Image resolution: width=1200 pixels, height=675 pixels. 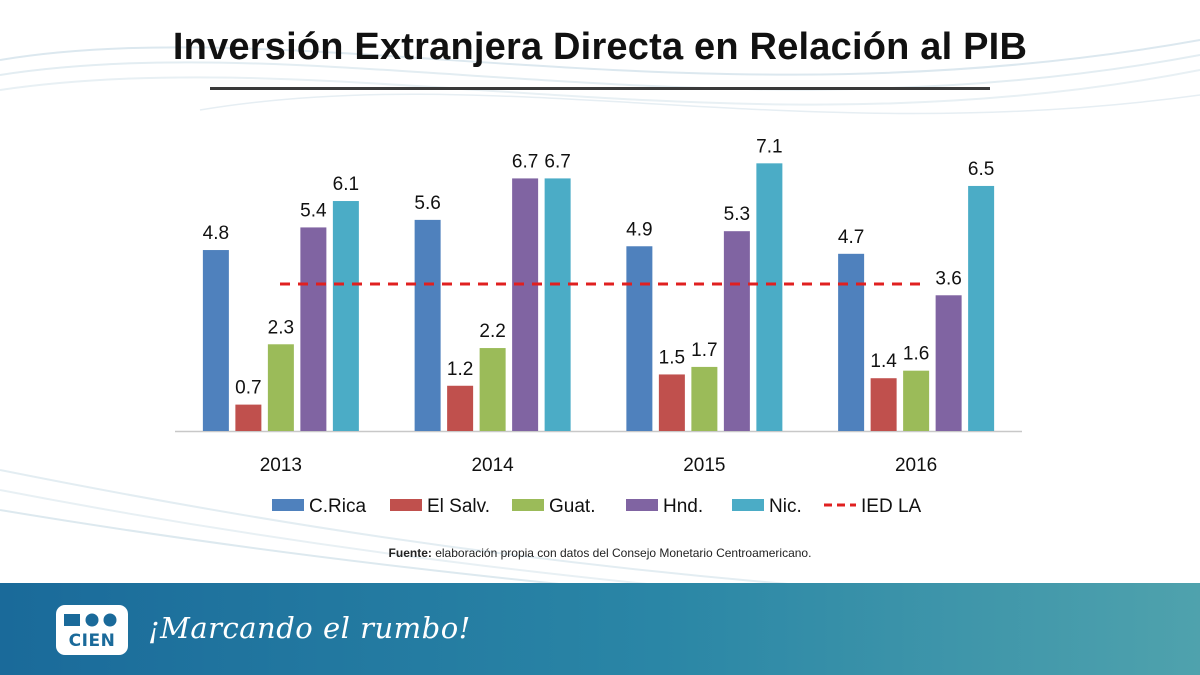 What do you see at coordinates (883, 404) in the screenshot?
I see `bar-elsalv-2016` at bounding box center [883, 404].